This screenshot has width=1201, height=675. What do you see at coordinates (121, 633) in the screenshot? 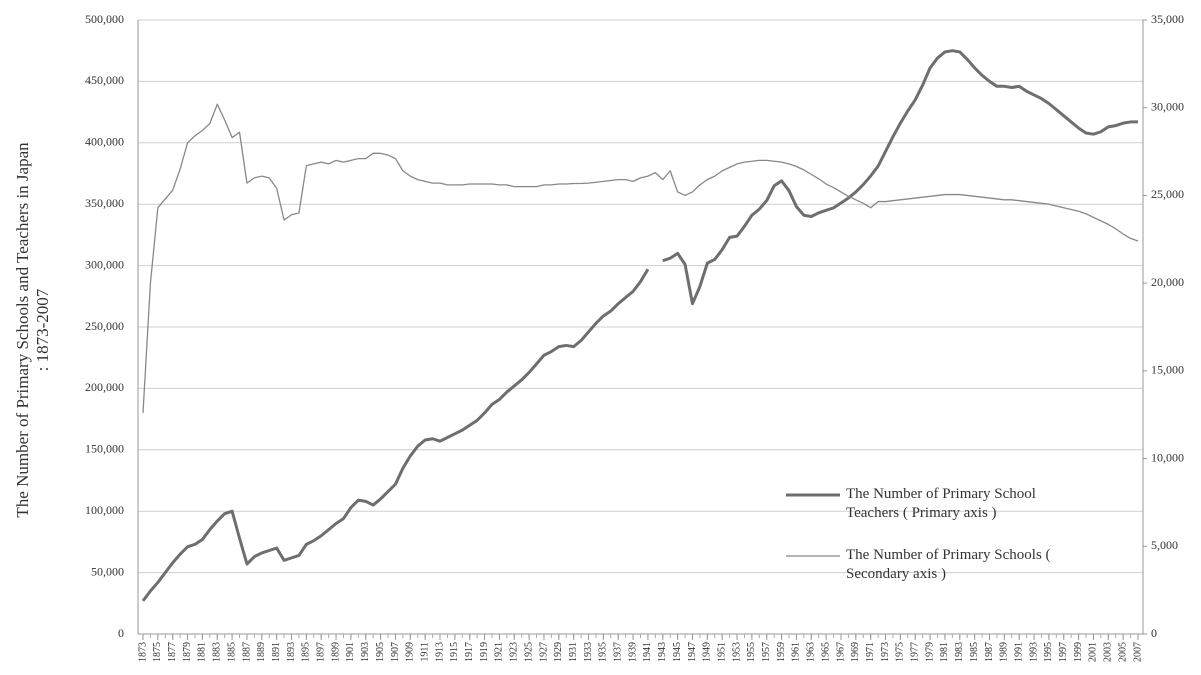
I see `y-tick-label: 0` at bounding box center [121, 633].